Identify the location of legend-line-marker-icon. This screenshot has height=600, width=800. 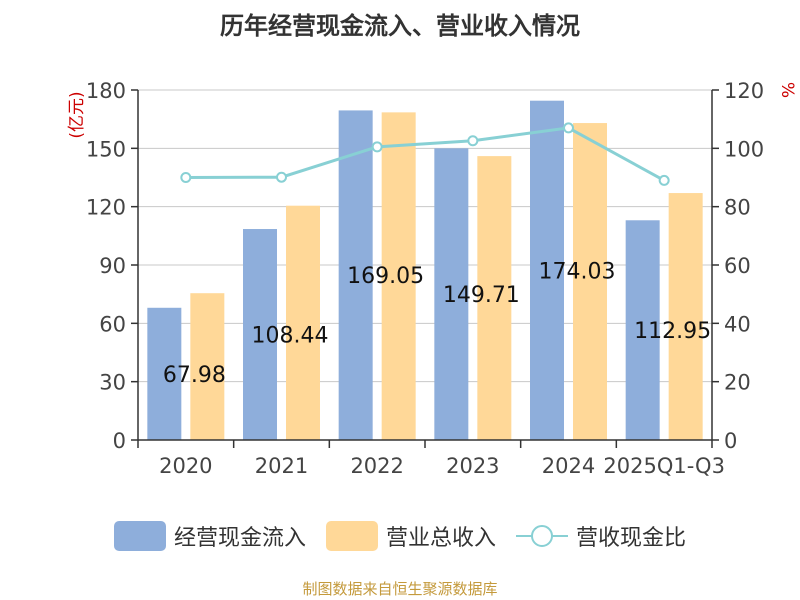
(542, 536).